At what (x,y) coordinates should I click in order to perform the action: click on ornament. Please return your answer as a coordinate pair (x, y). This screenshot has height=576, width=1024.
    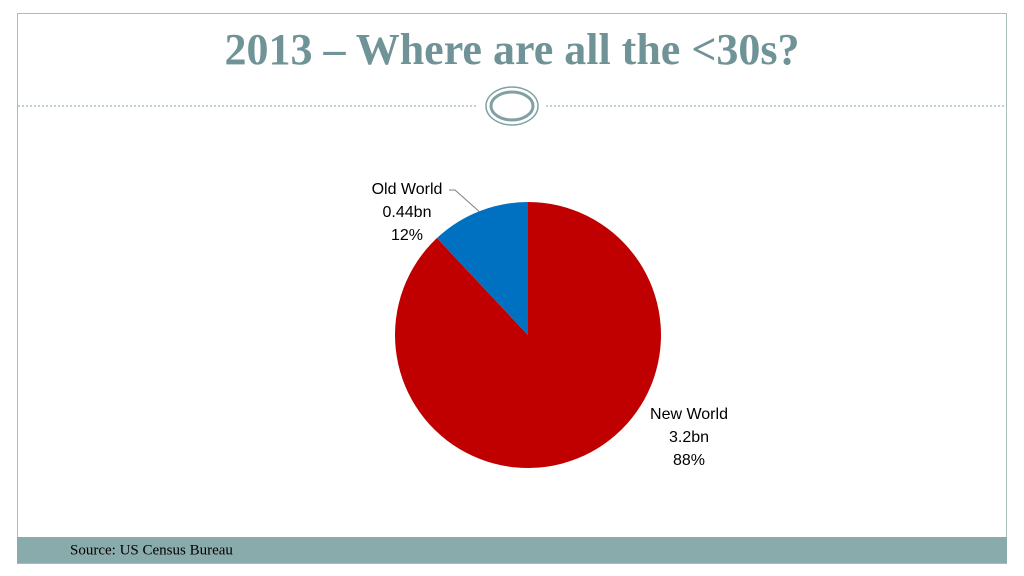
    Looking at the image, I should click on (512, 106).